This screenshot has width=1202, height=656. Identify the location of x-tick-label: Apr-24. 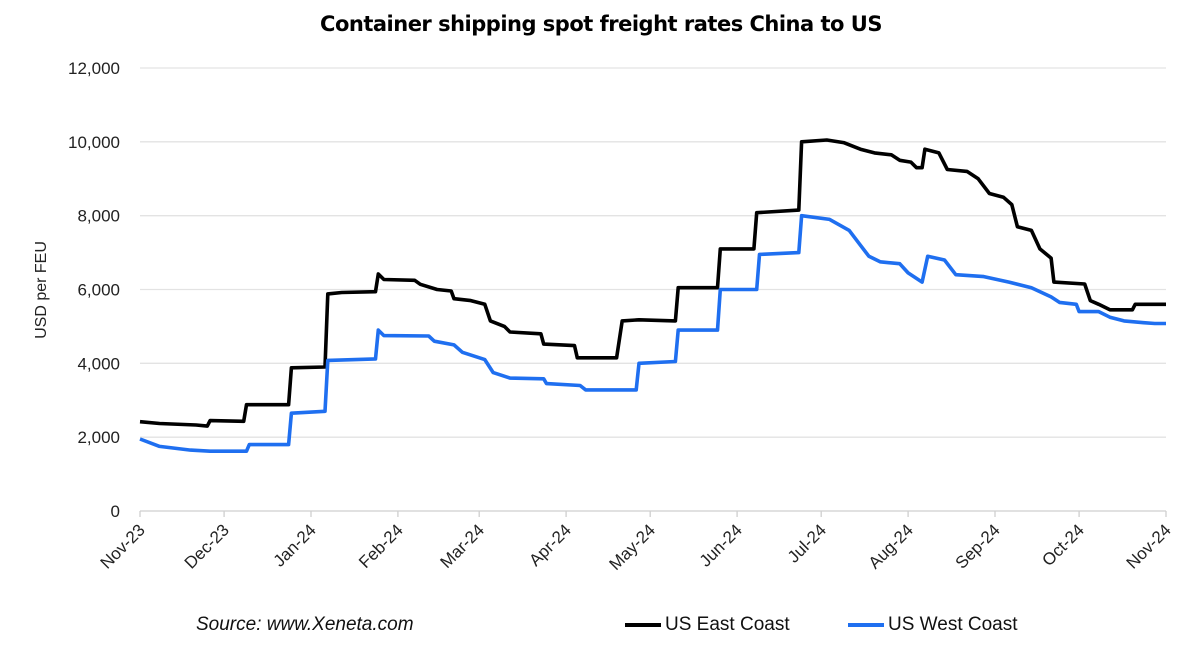
(550, 545).